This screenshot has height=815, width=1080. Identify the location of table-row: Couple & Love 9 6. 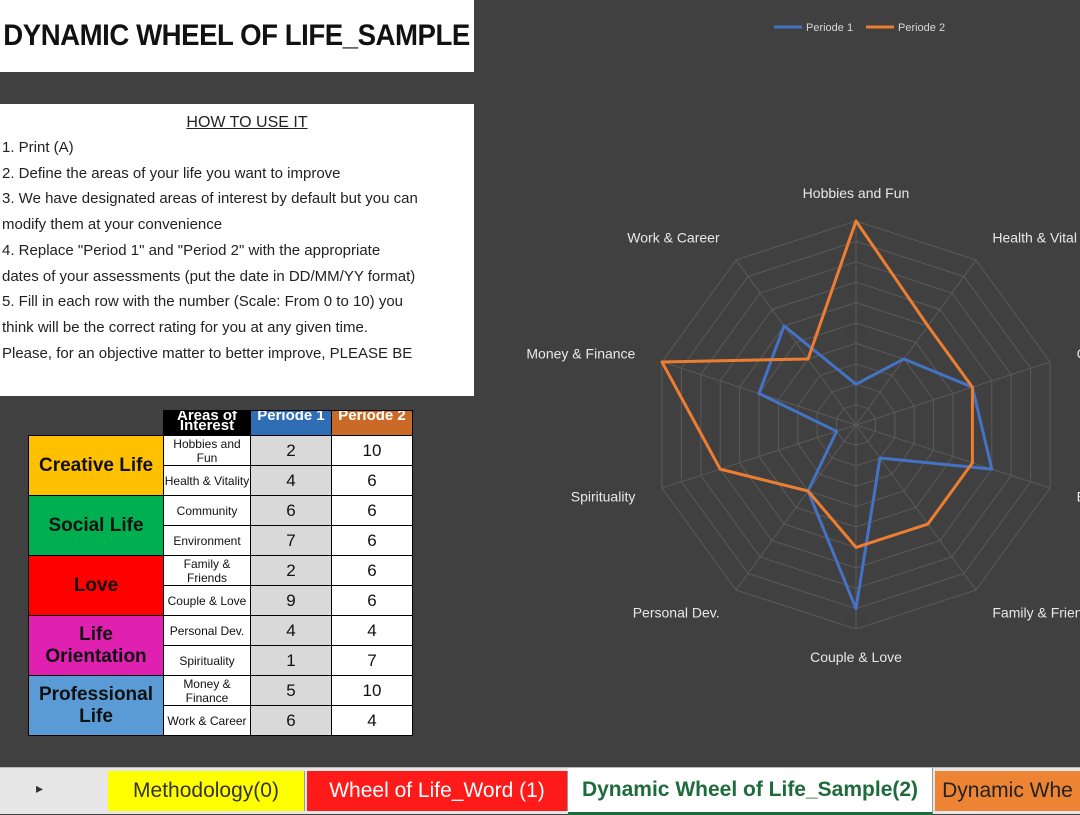
(221, 600).